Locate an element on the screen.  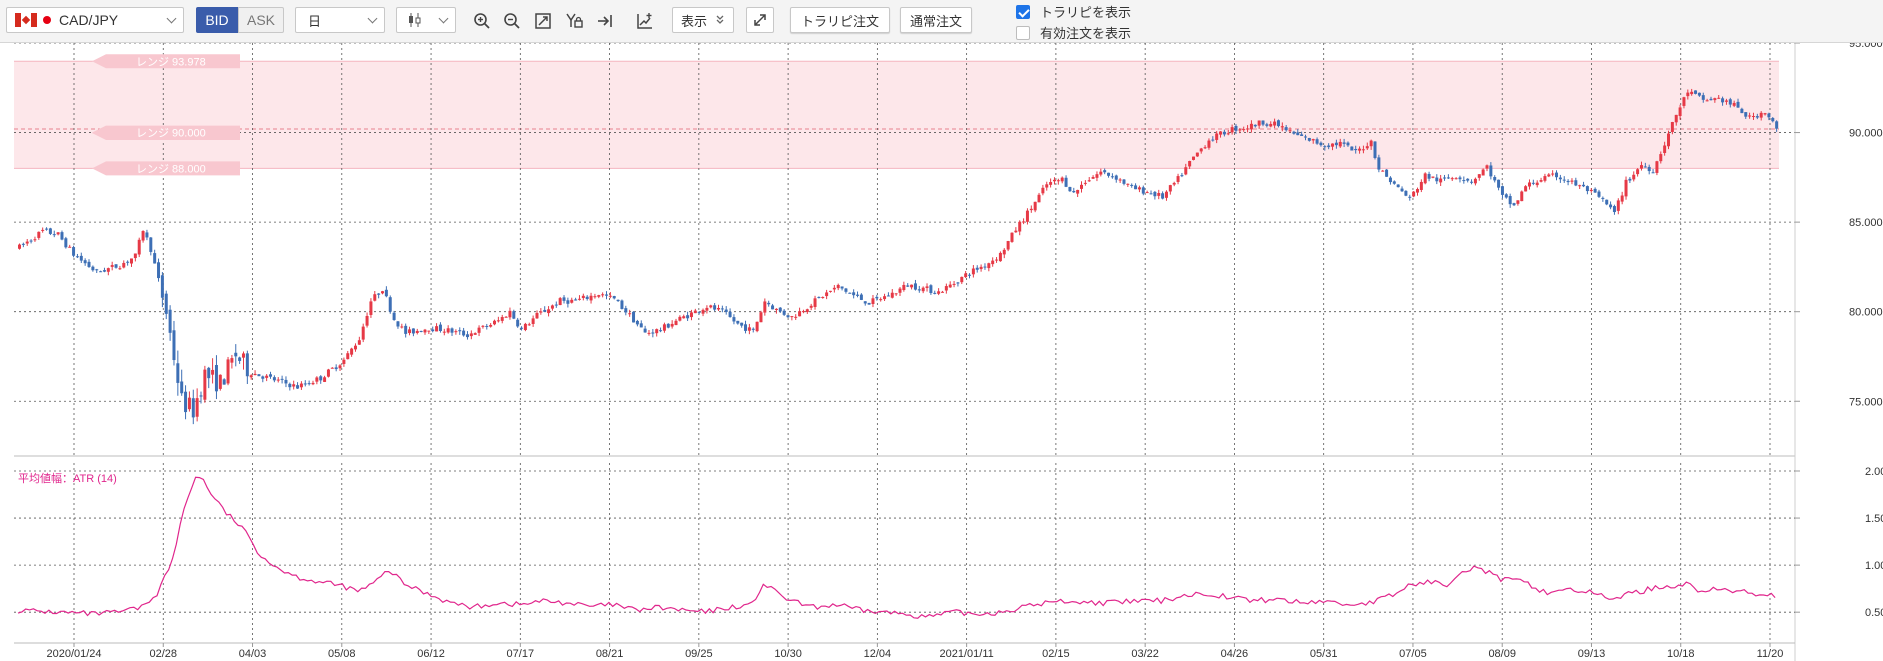
range-label: レンジ 90.000 is located at coordinates (171, 134).